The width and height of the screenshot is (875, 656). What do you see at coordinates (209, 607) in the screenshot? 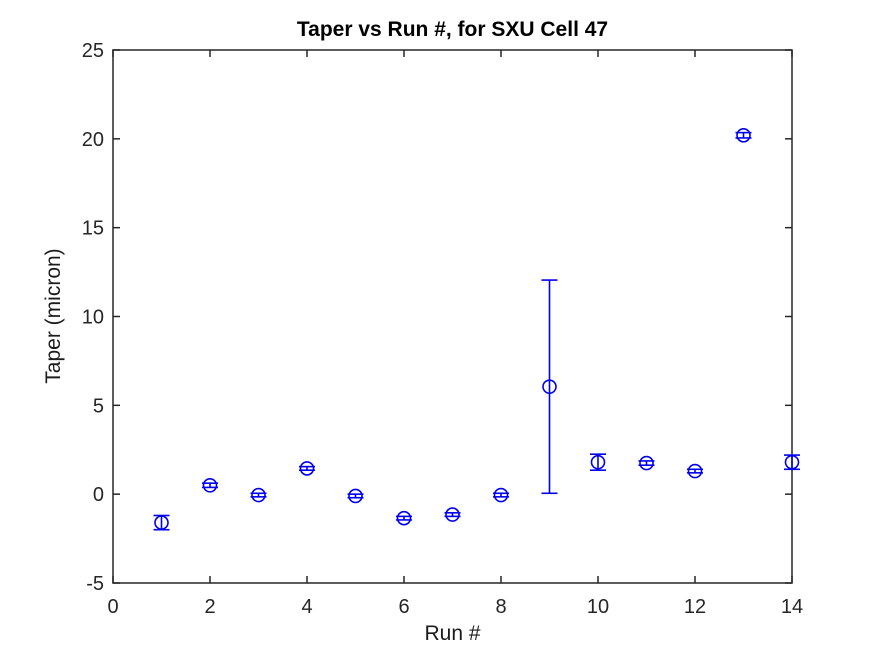
I see `x-tick-label: 2` at bounding box center [209, 607].